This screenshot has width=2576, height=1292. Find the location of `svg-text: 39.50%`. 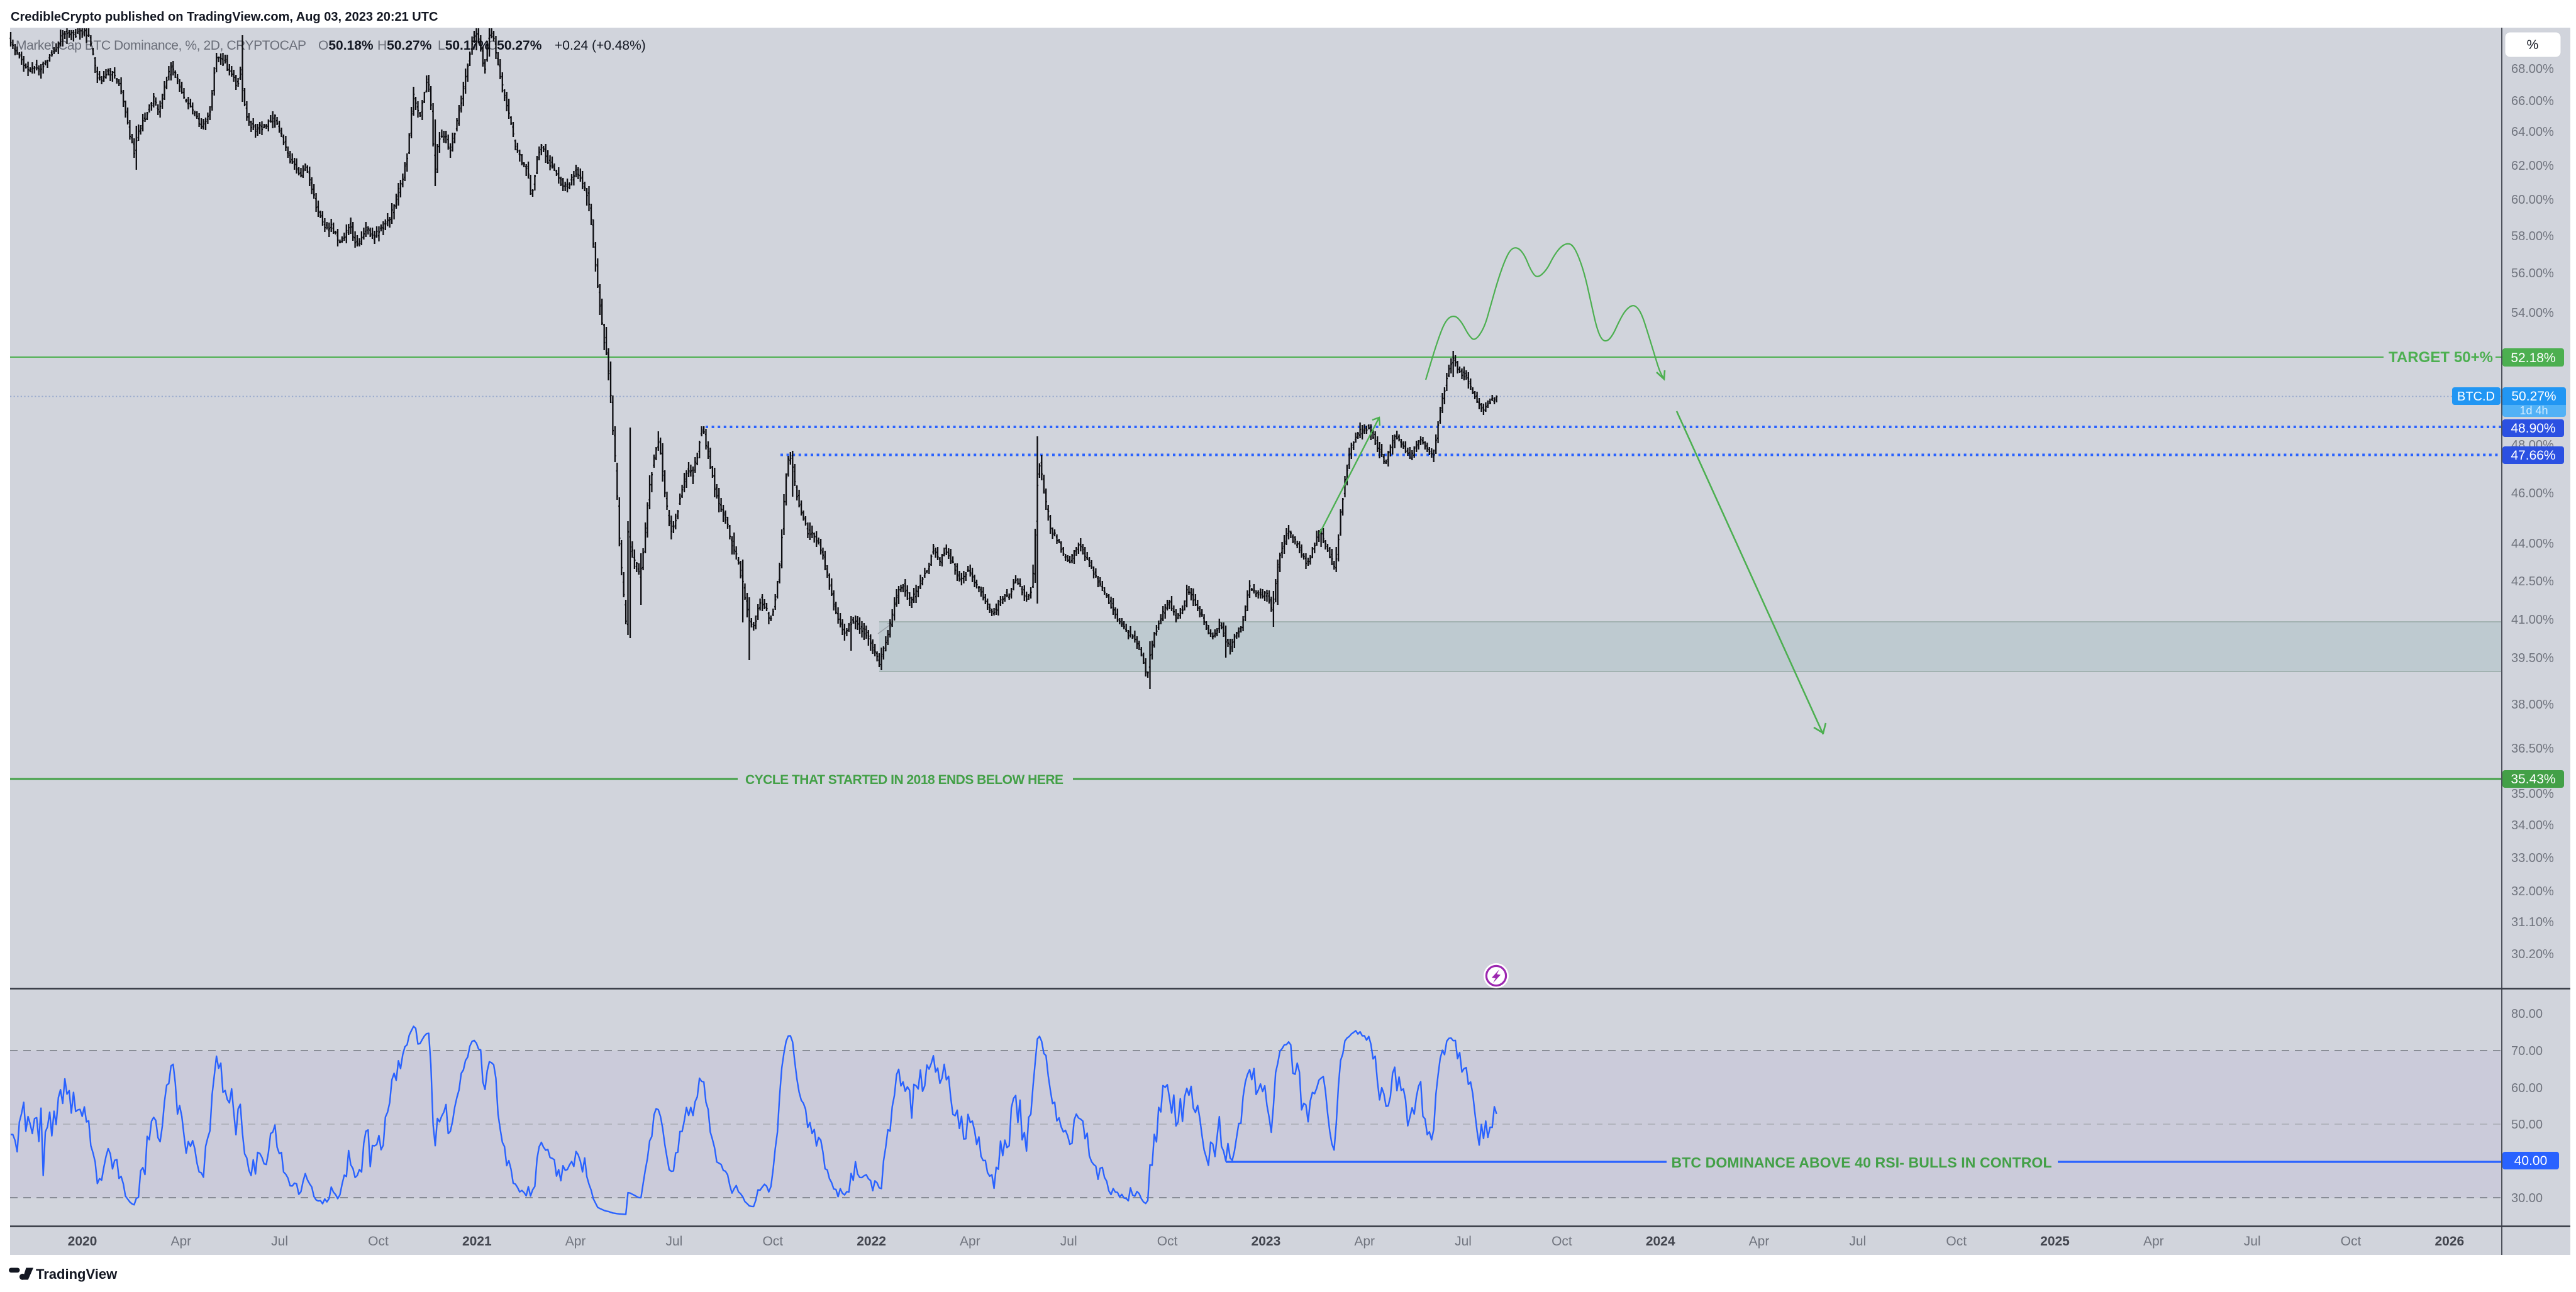

svg-text: 39.50% is located at coordinates (2532, 658).